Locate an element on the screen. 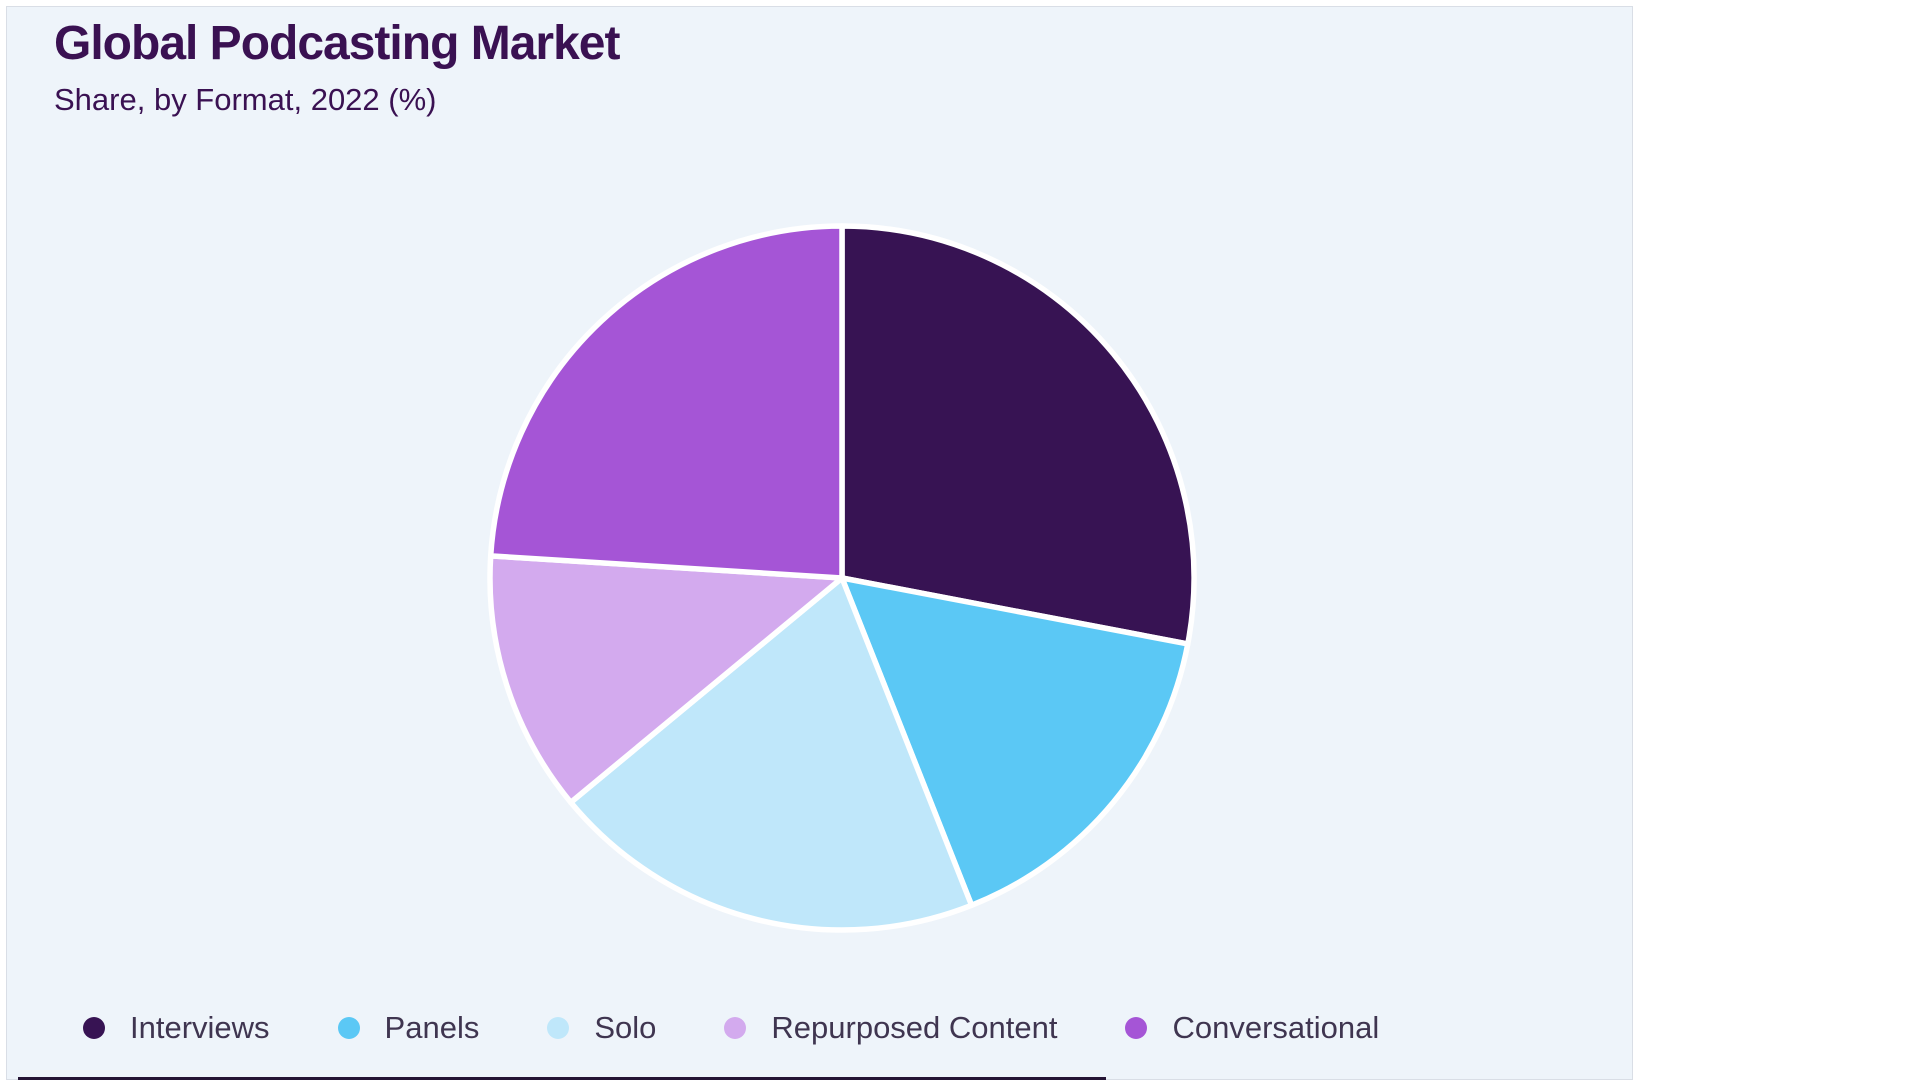 The width and height of the screenshot is (1920, 1080). legend-item-conversational: Conversational is located at coordinates (1252, 1028).